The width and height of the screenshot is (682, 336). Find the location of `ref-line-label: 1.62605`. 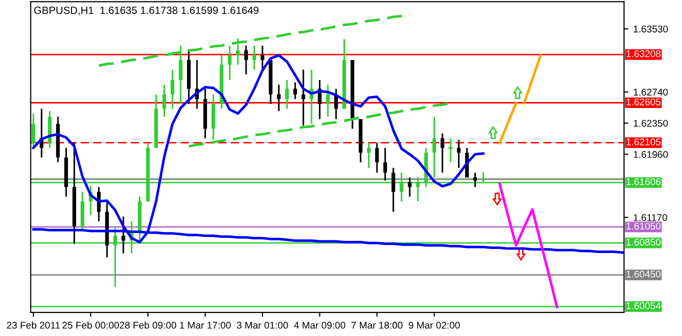

ref-line-label: 1.62605 is located at coordinates (643, 102).